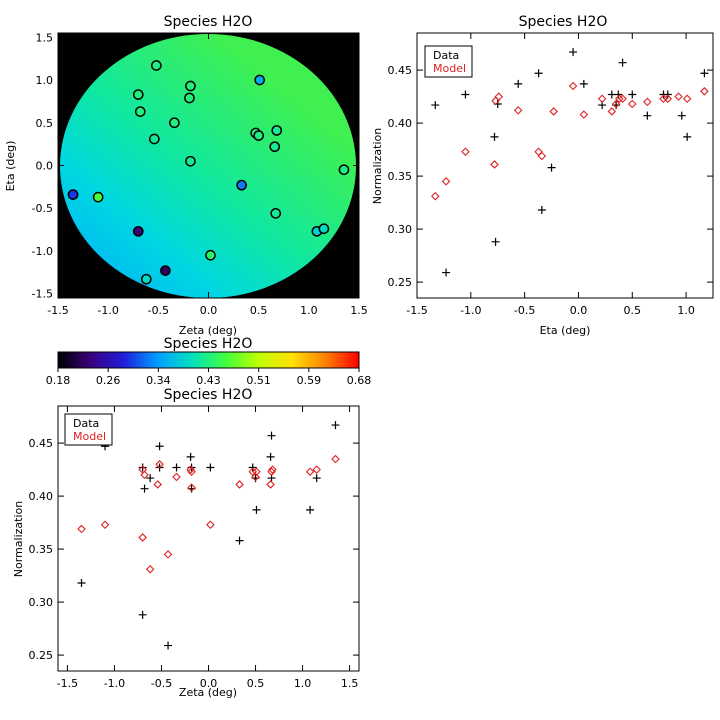 The image size is (720, 720). What do you see at coordinates (58, 380) in the screenshot?
I see `colorbar-tick-label: 0.18` at bounding box center [58, 380].